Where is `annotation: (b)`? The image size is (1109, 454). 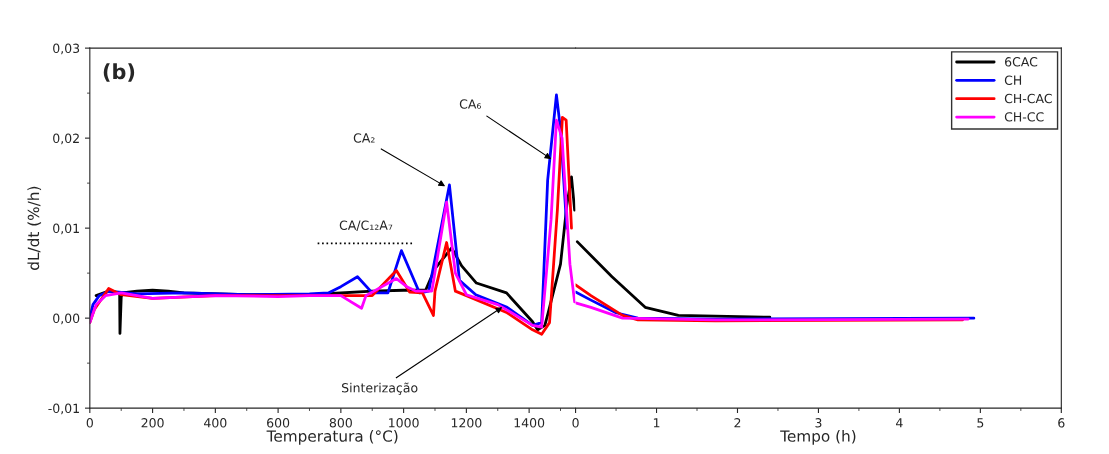 annotation: (b) is located at coordinates (119, 72).